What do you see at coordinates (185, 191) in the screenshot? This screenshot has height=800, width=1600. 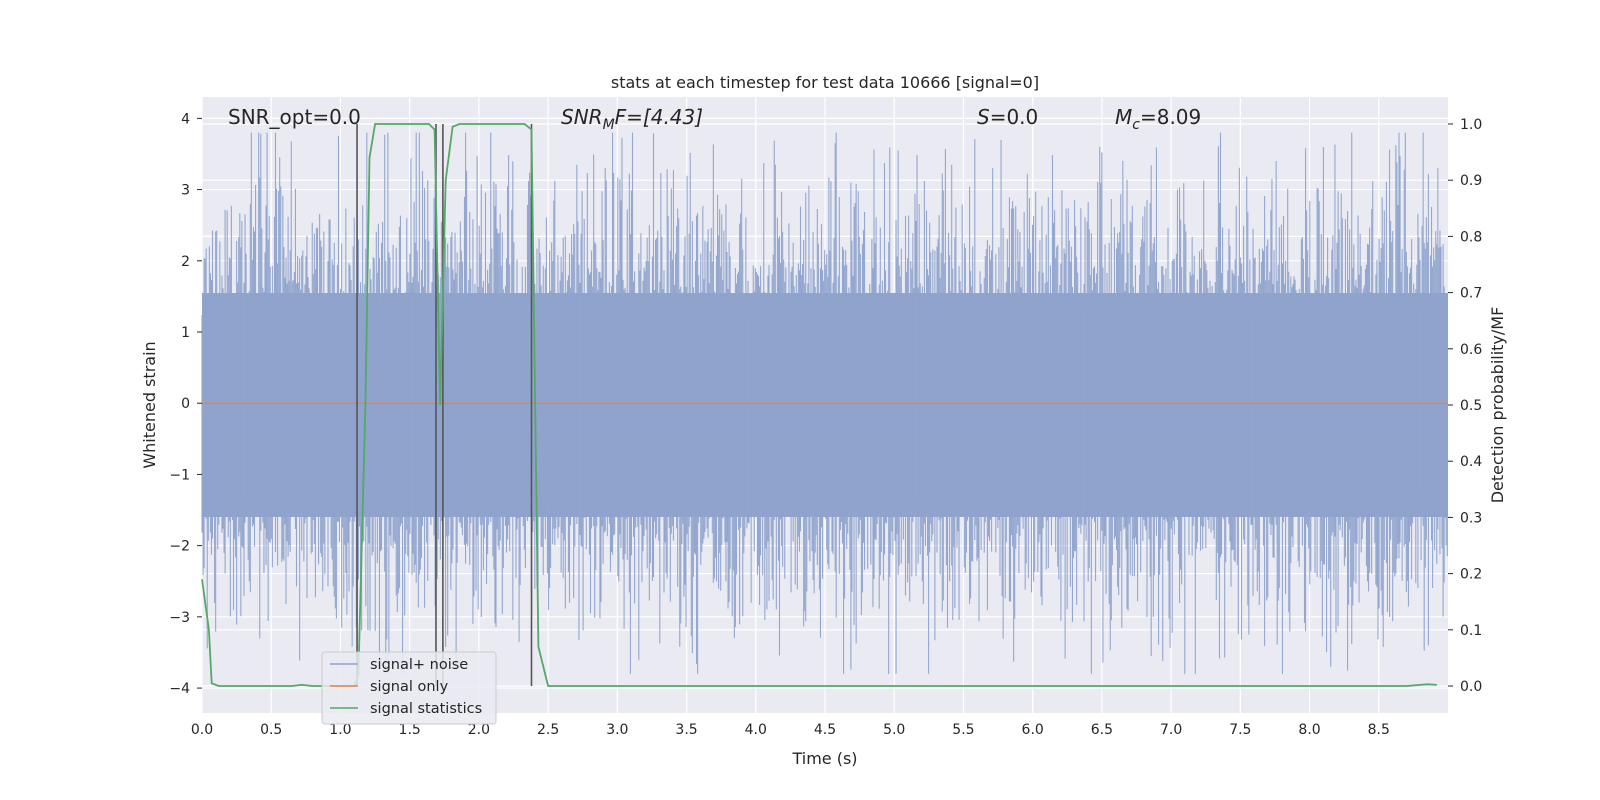 I see `y-tick-label: 3` at bounding box center [185, 191].